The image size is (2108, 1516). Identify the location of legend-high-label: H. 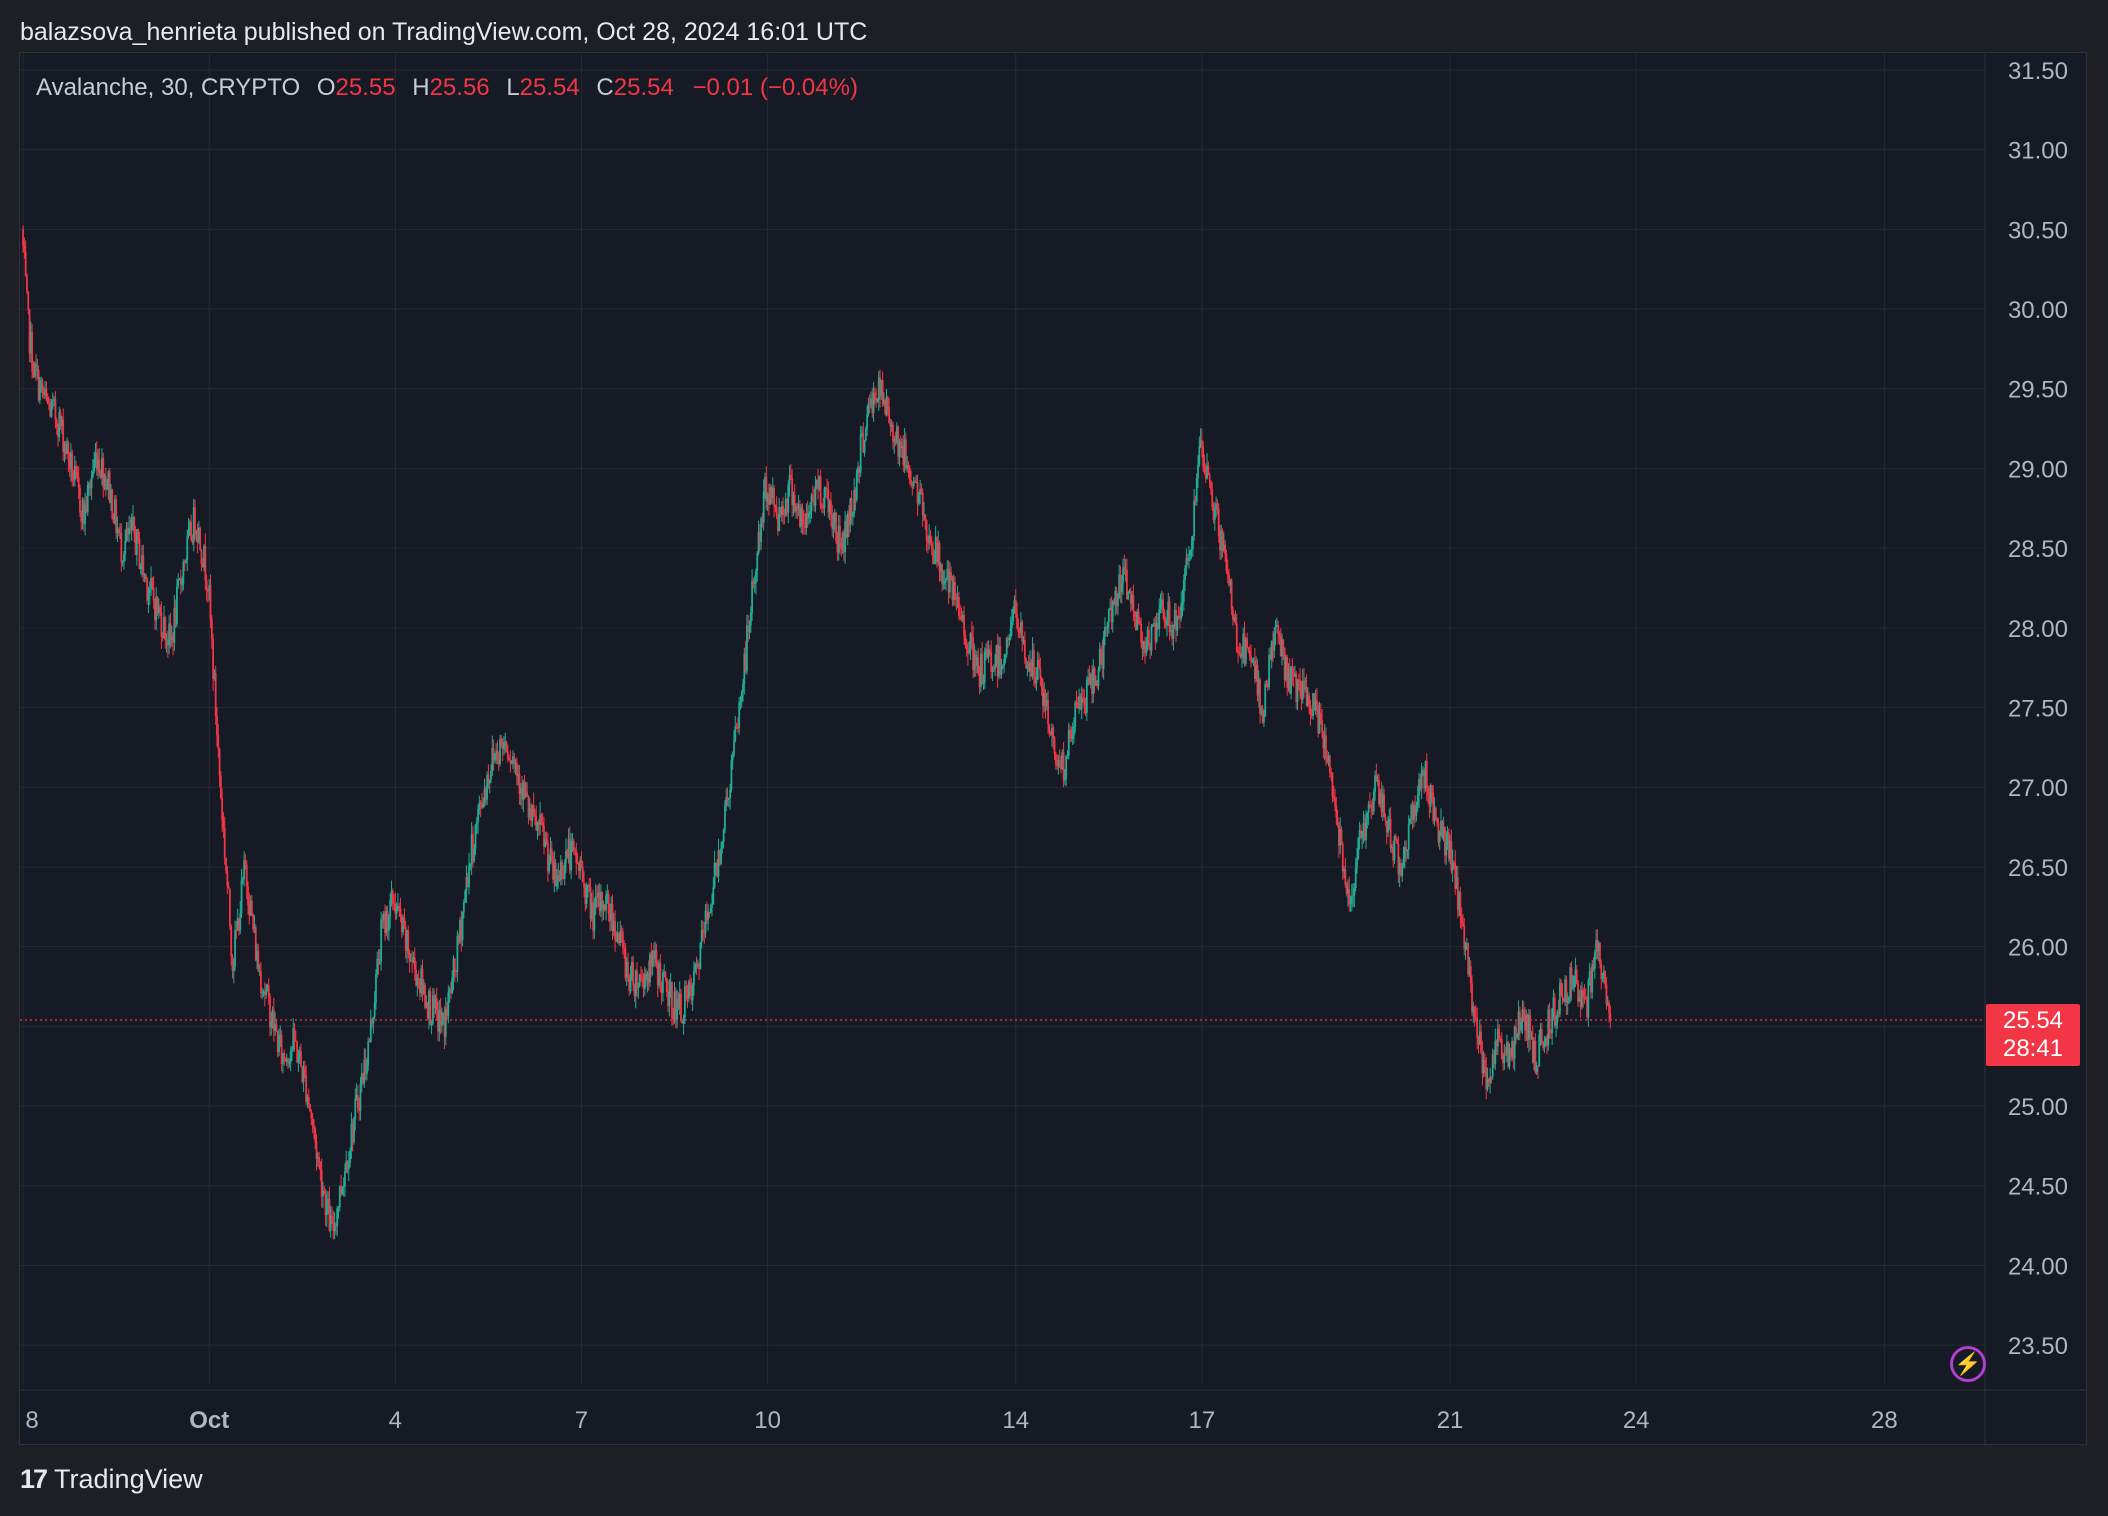
(421, 87).